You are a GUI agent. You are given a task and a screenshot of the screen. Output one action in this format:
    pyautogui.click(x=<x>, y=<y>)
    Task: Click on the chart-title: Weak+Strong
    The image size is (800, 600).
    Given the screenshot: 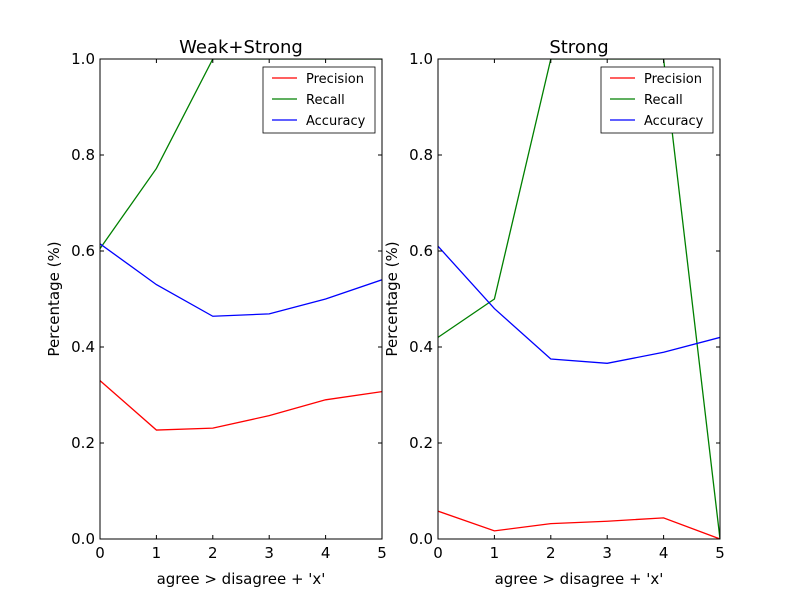 What is the action you would take?
    pyautogui.click(x=241, y=47)
    